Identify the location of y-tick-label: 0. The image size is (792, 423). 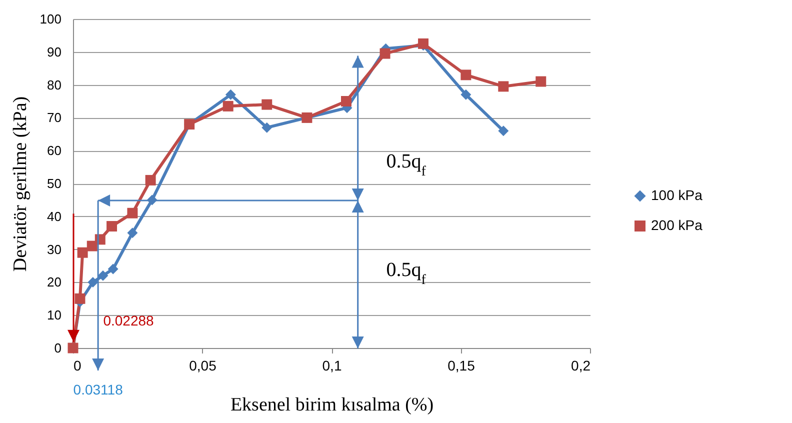
(58, 348).